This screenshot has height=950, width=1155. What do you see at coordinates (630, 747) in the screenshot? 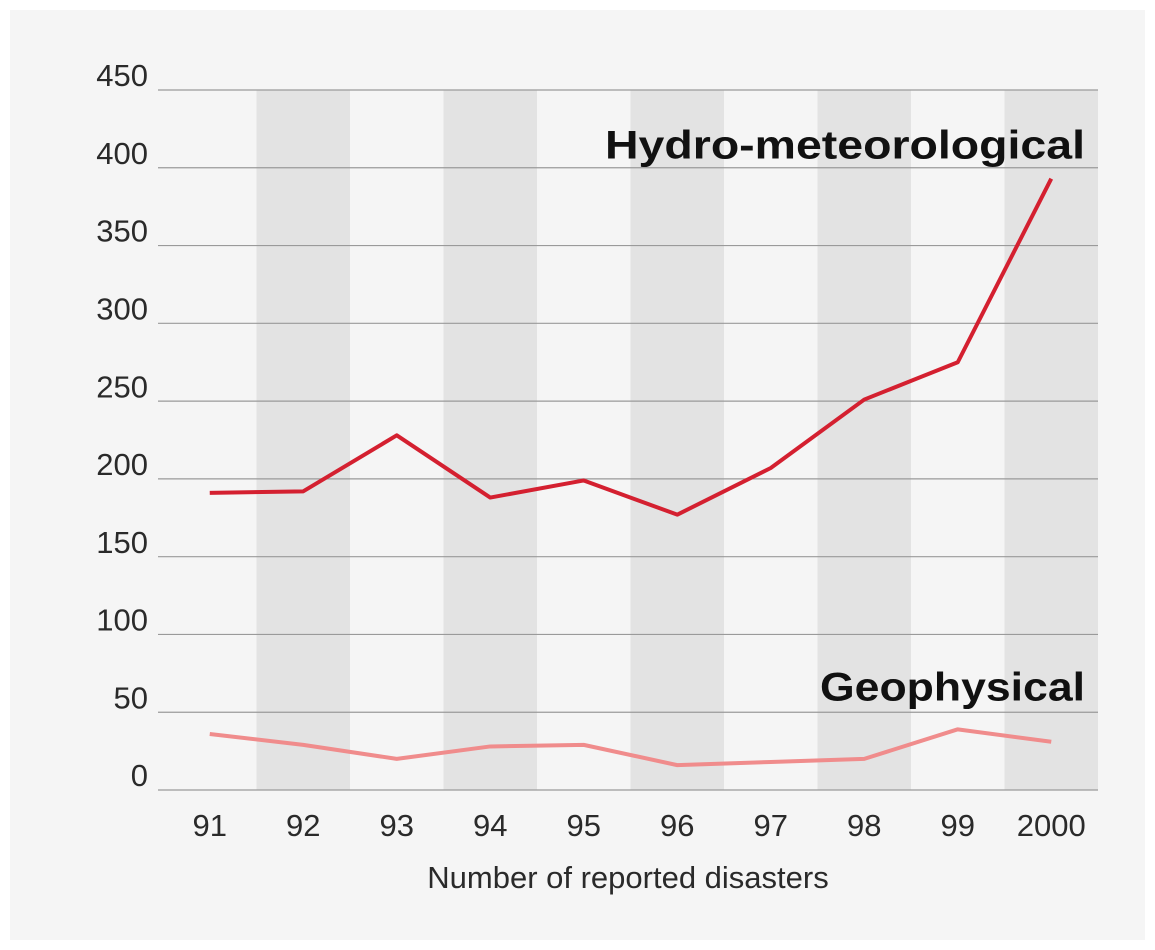
I see `line` at bounding box center [630, 747].